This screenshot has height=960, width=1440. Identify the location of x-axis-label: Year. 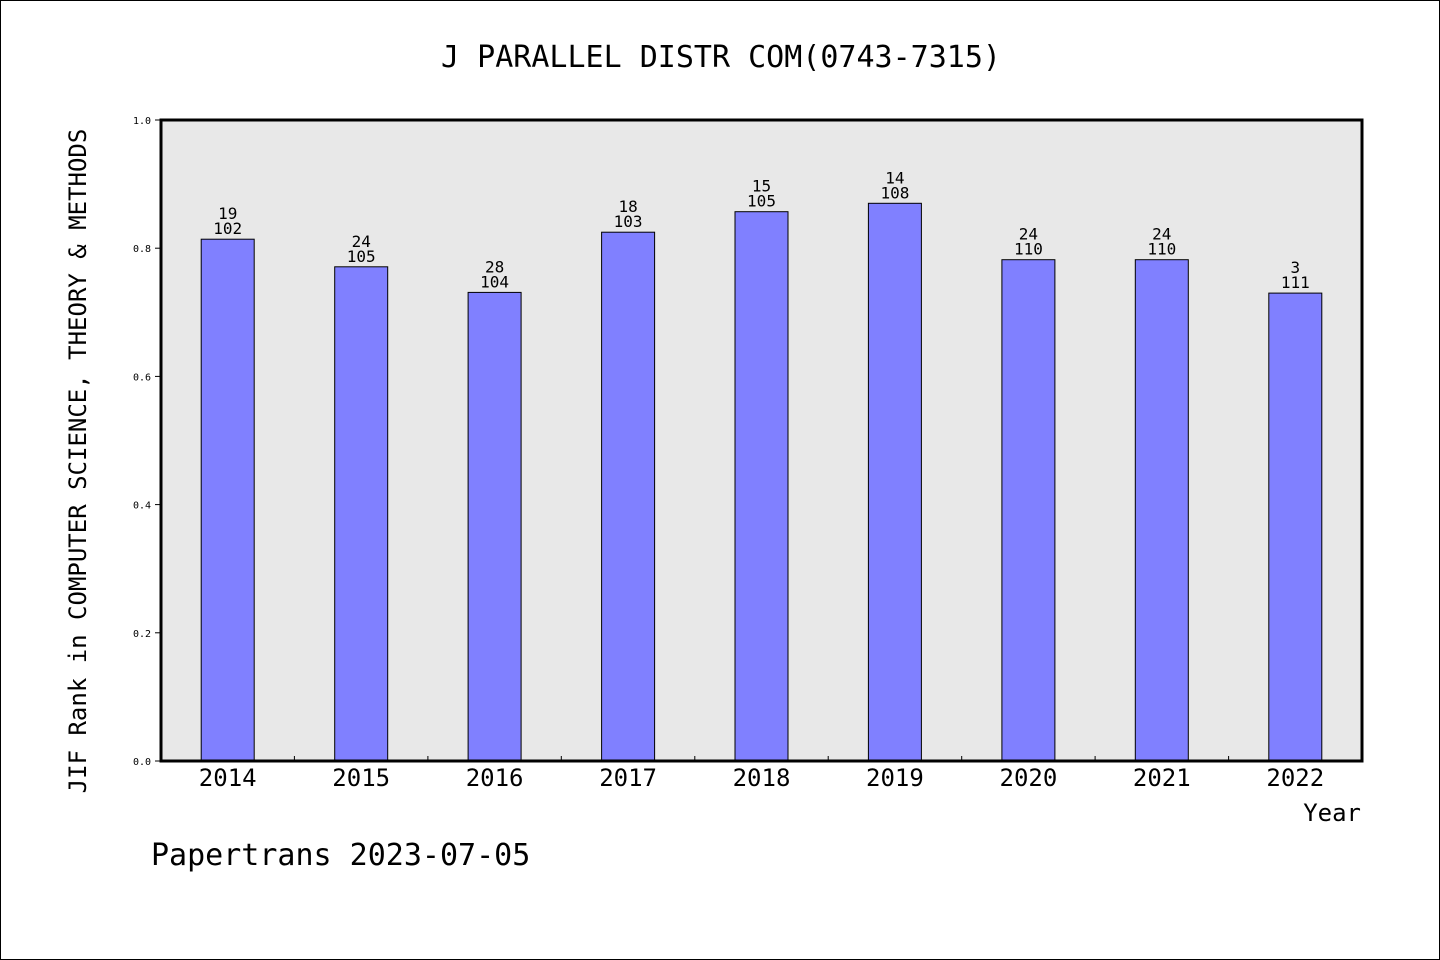
(1332, 813).